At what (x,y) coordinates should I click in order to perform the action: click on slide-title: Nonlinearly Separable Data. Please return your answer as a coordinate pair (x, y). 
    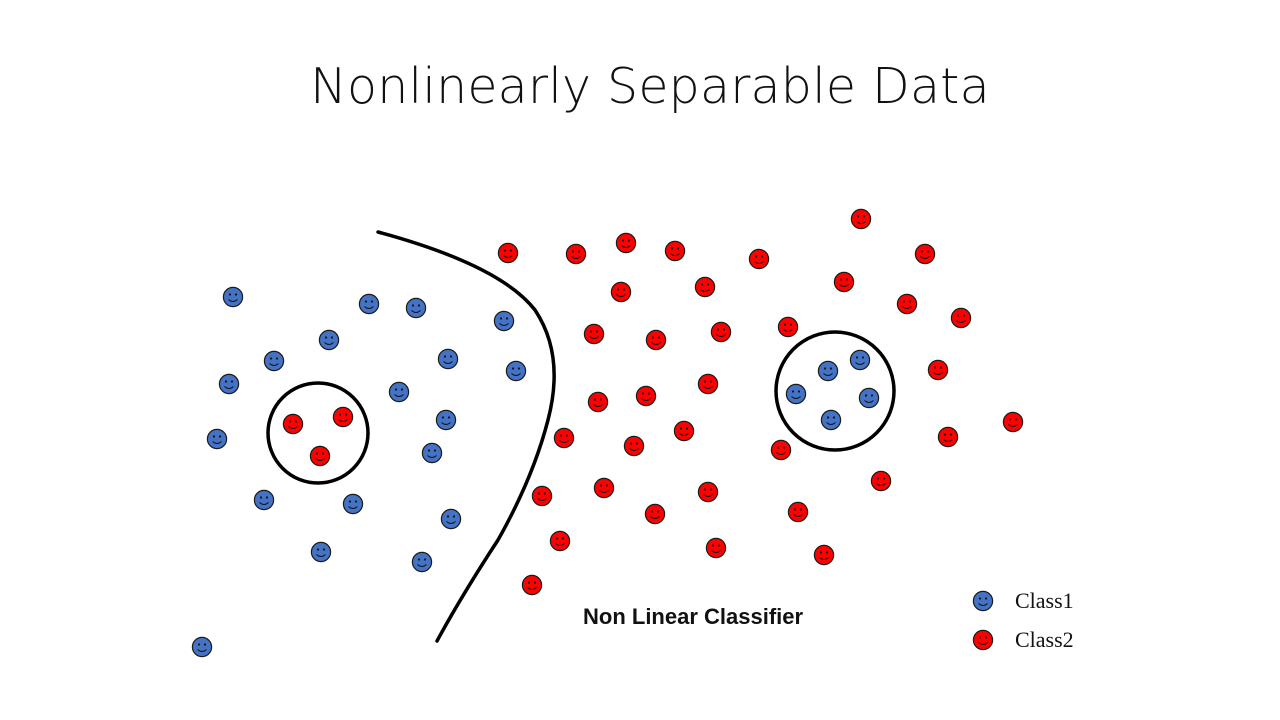
    Looking at the image, I should click on (650, 86).